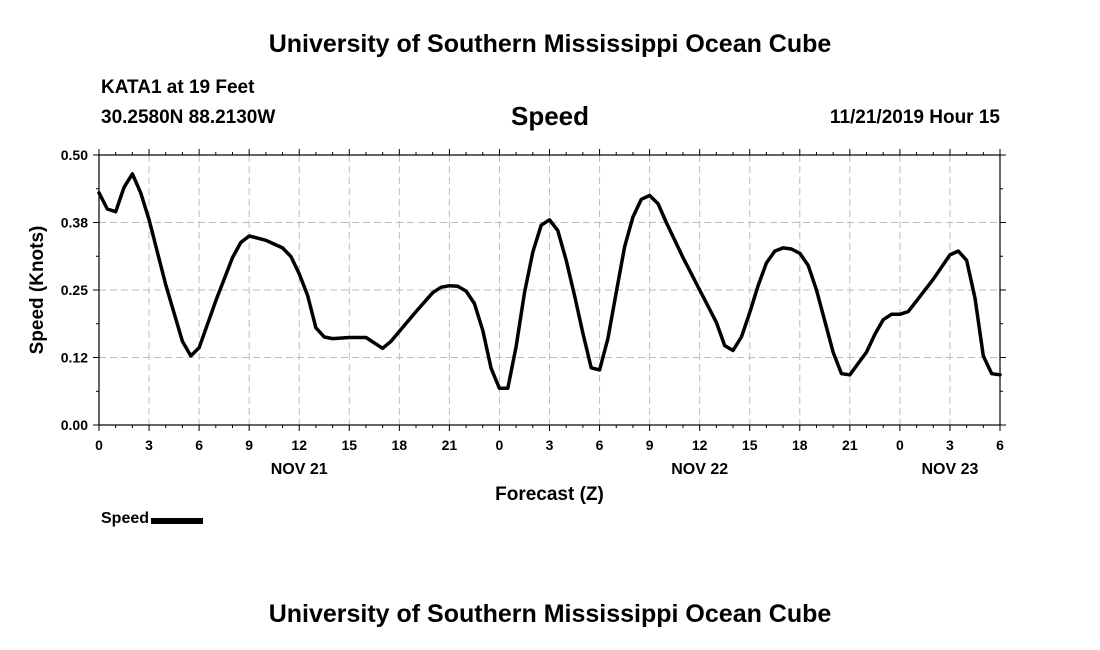 This screenshot has width=1100, height=650. I want to click on legend: Speed, so click(152, 519).